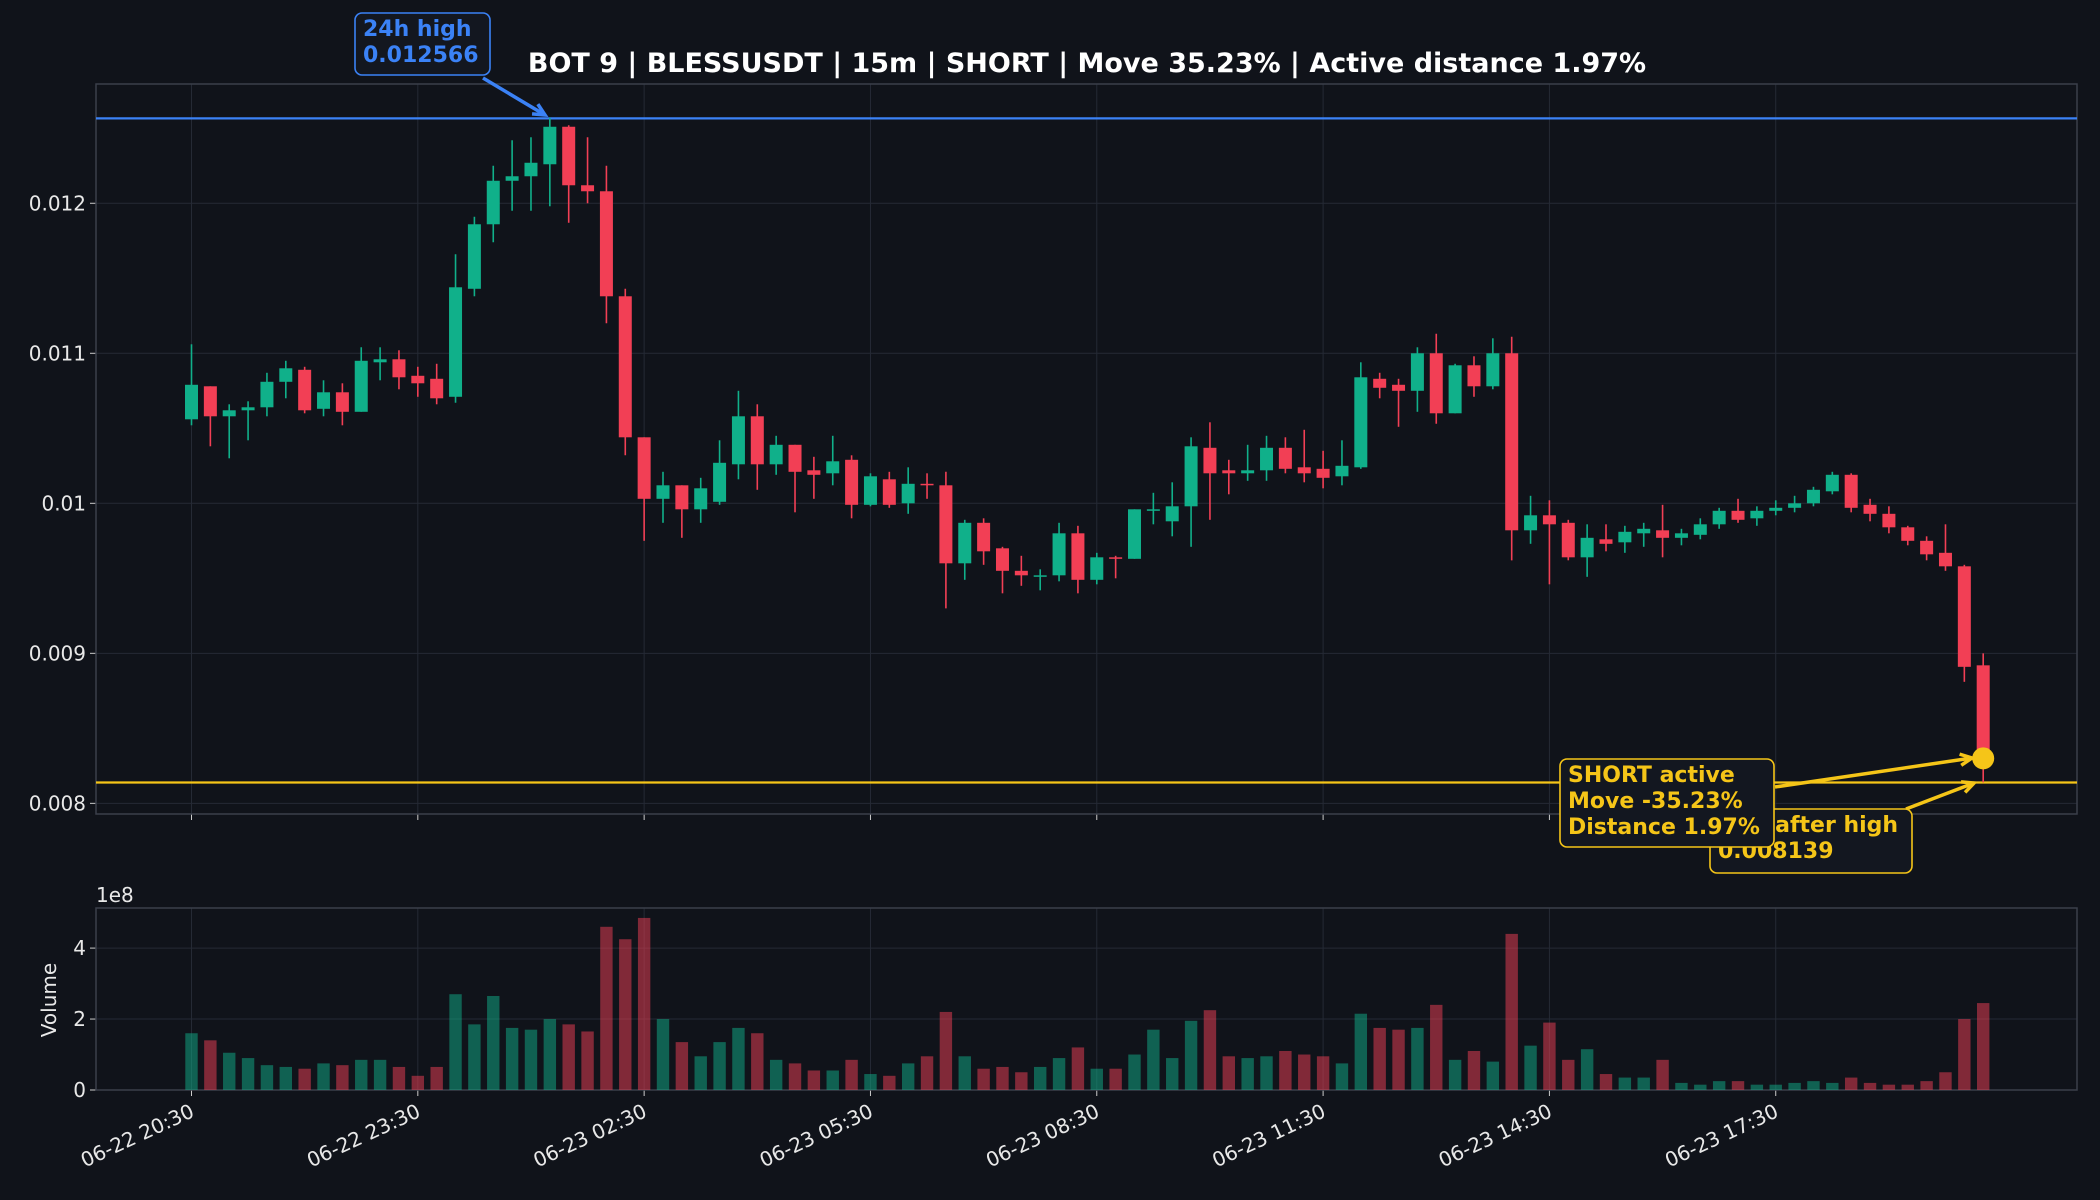 The image size is (2100, 1200). What do you see at coordinates (57, 653) in the screenshot?
I see `y-tick-label: 0.009` at bounding box center [57, 653].